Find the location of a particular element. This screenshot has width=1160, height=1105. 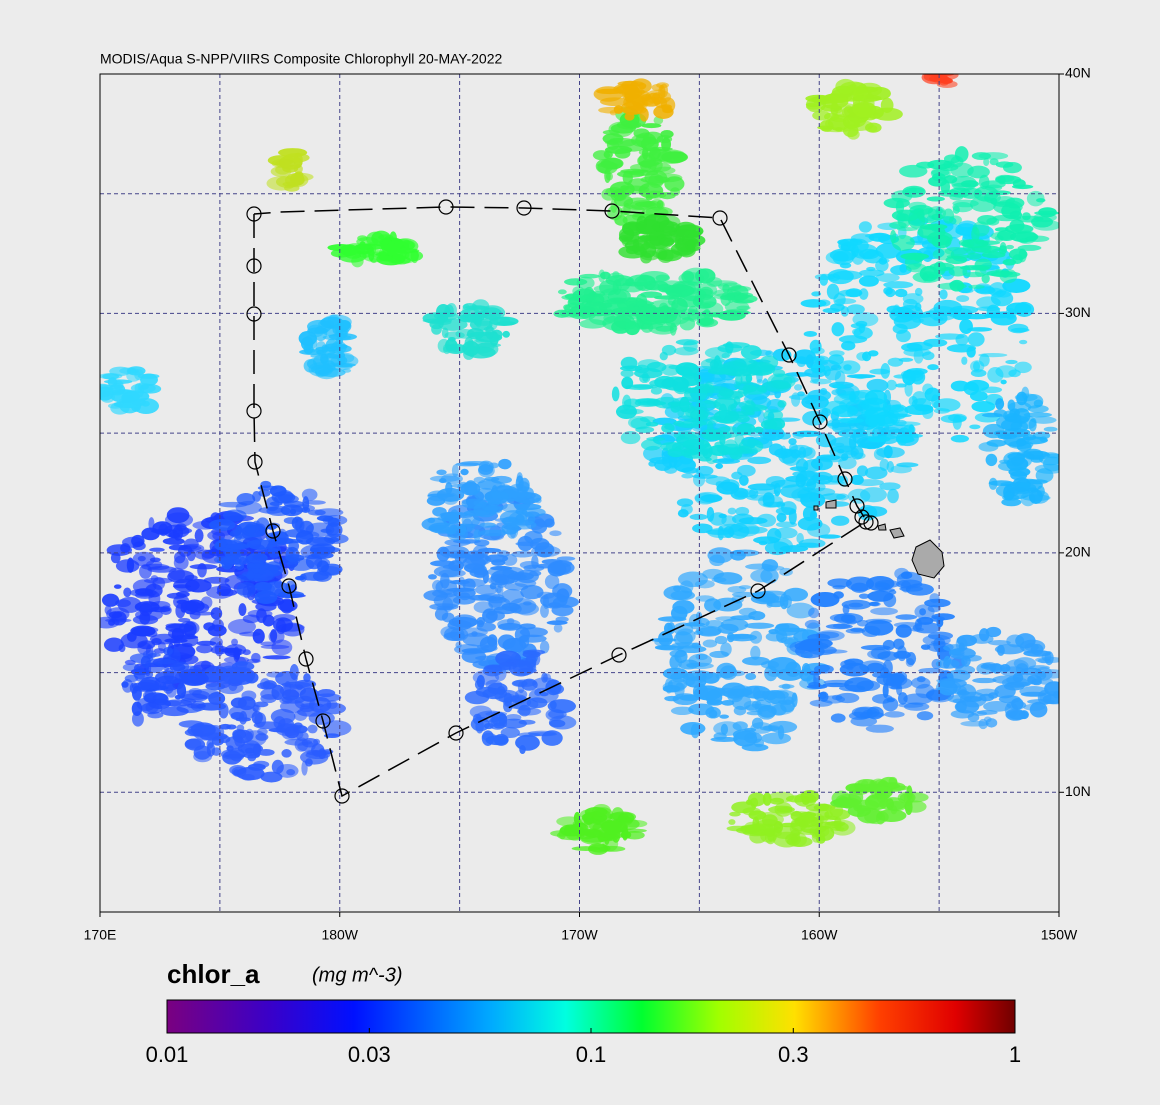

x-tick-label: 170E is located at coordinates (100, 935).